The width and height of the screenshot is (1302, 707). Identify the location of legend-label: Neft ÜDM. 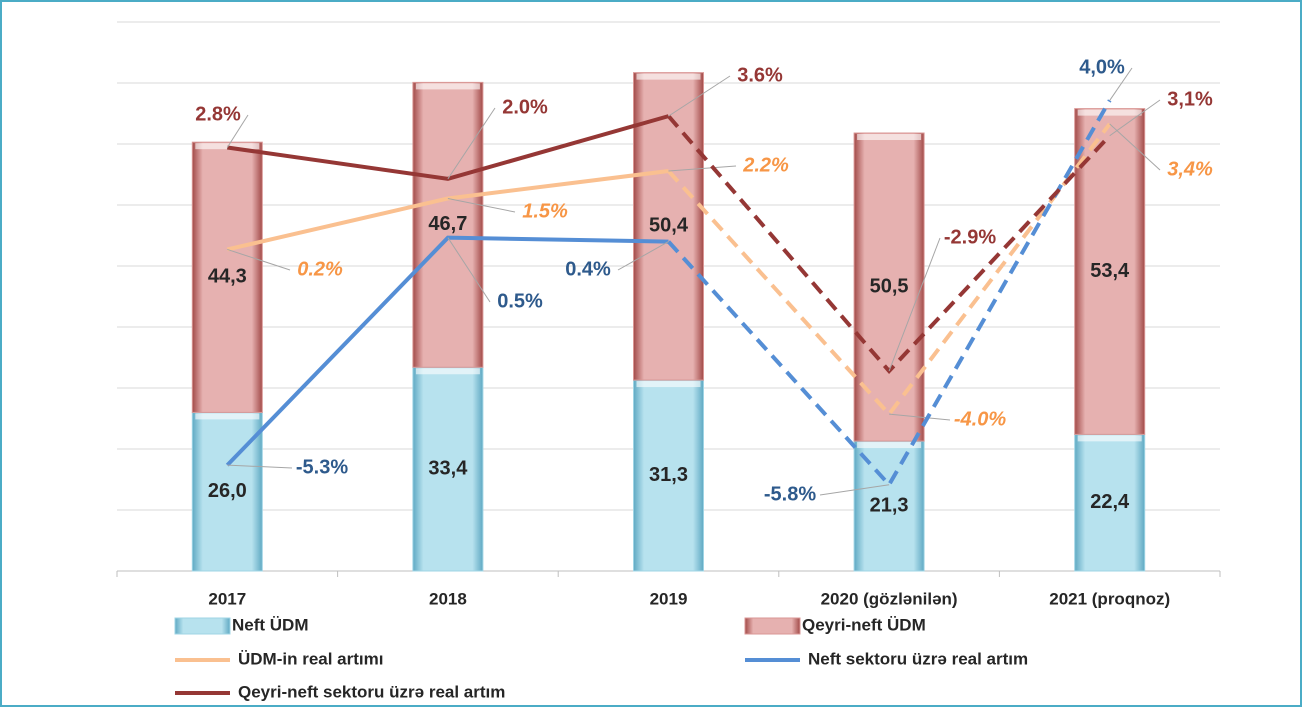
(270, 624).